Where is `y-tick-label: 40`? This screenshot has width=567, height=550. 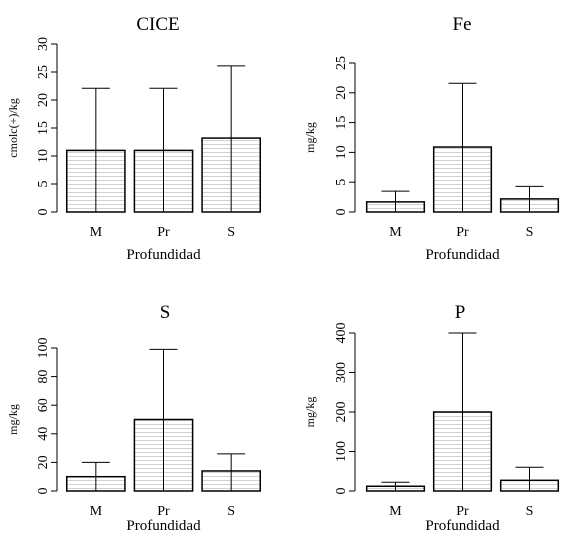 y-tick-label: 40 is located at coordinates (43, 434).